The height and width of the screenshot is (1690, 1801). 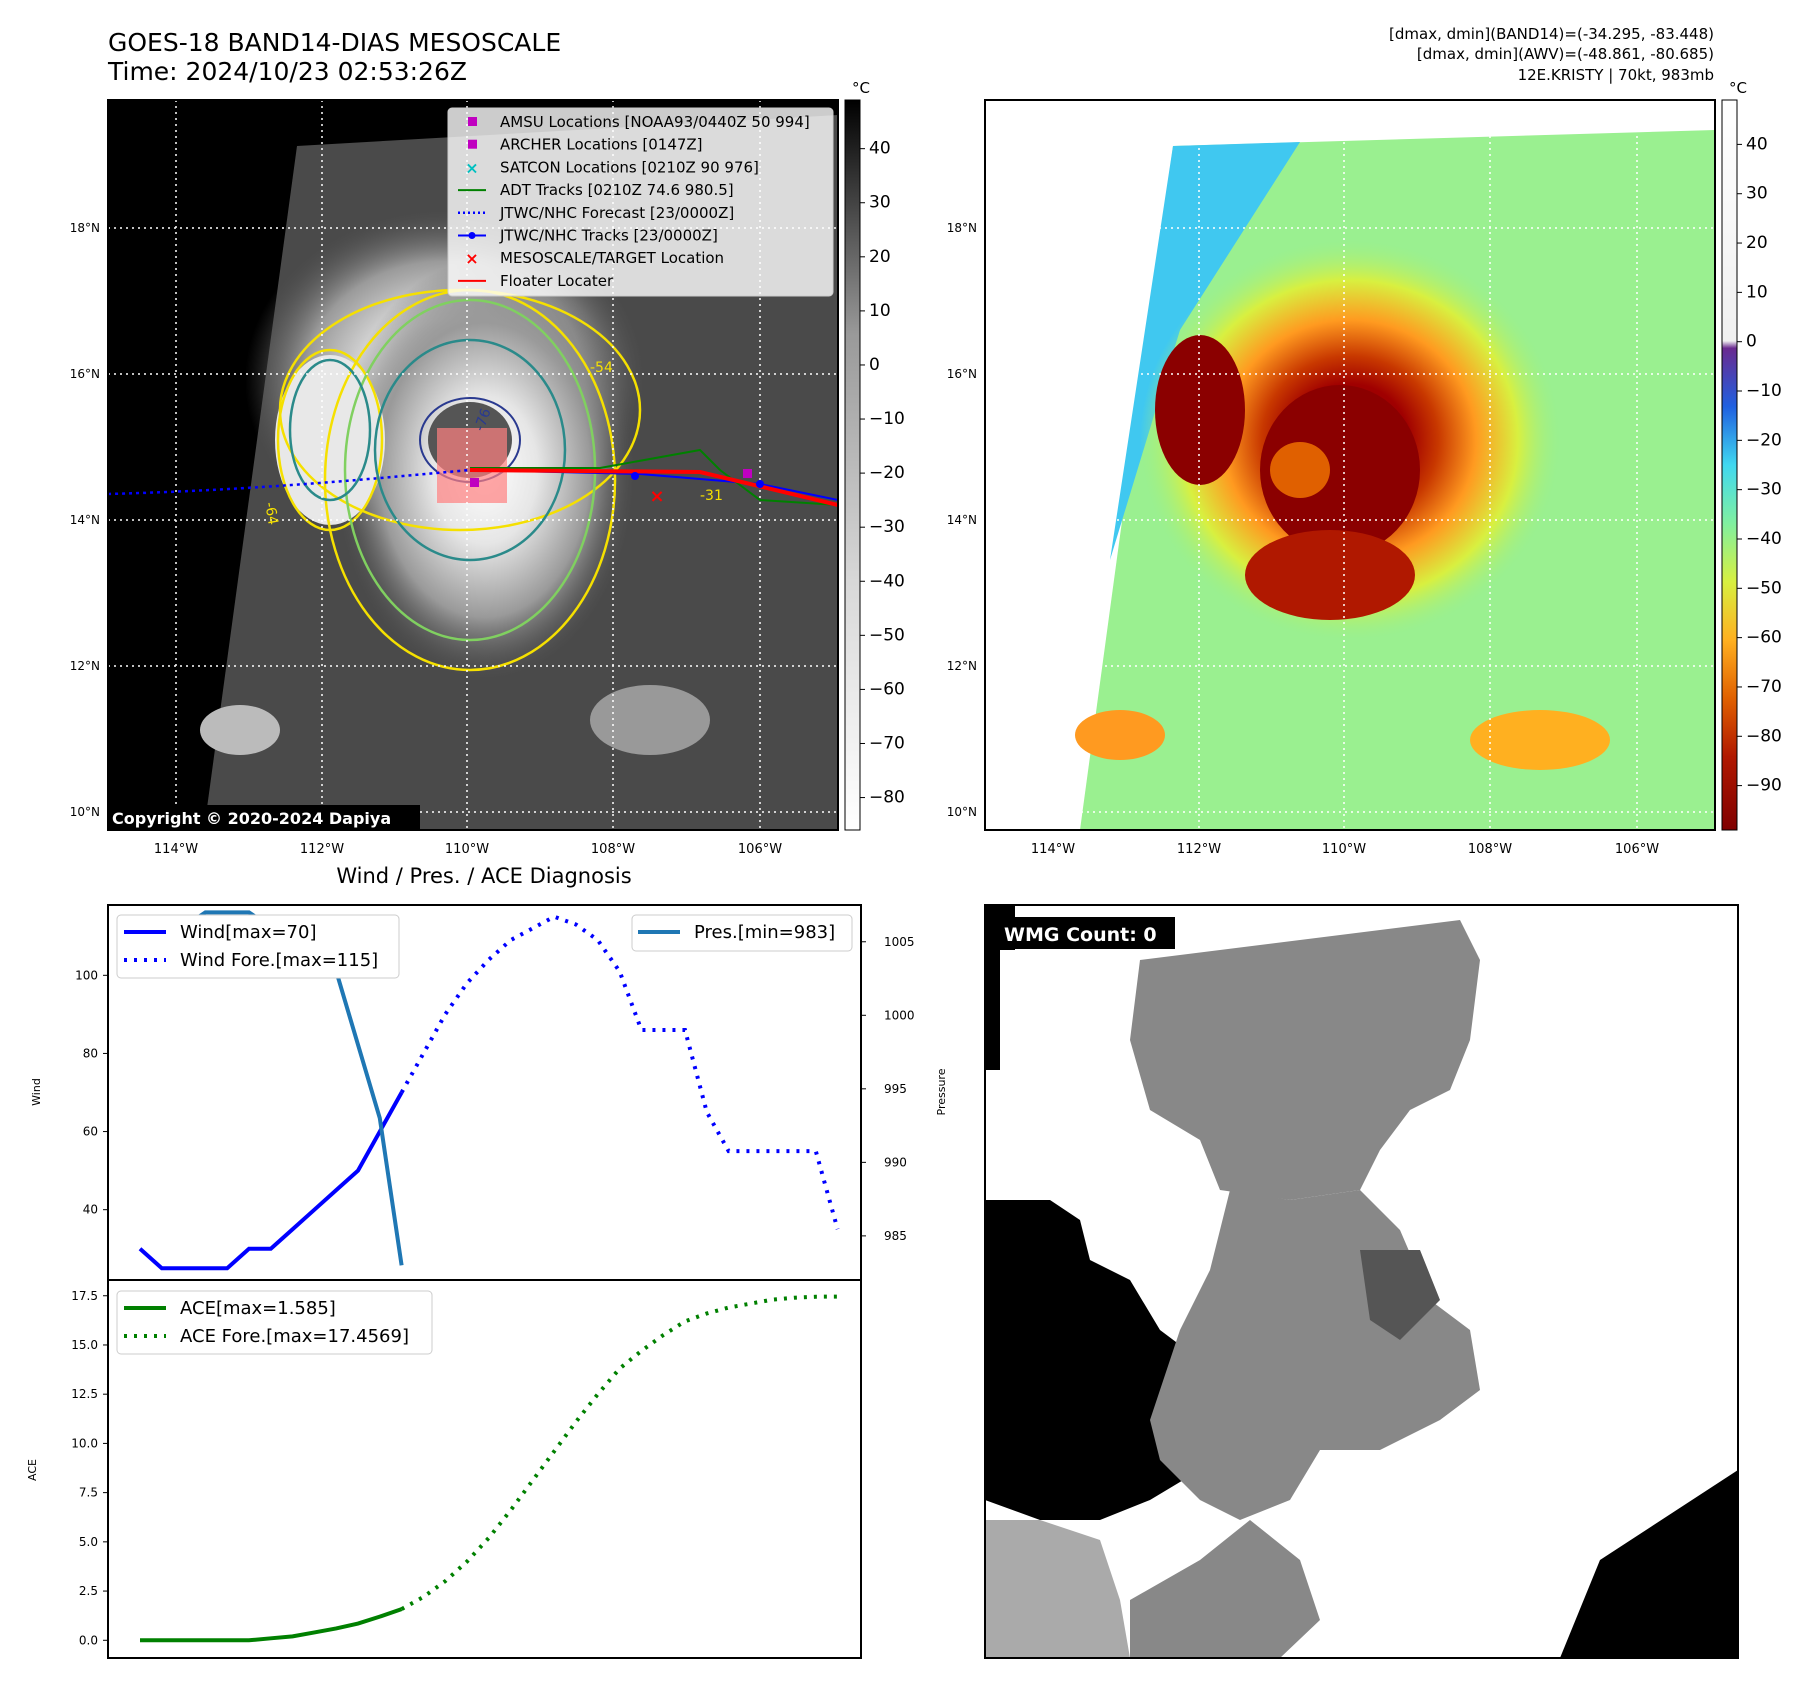 I want to click on color-colorbar-tick-label: 10, so click(x=1757, y=292).